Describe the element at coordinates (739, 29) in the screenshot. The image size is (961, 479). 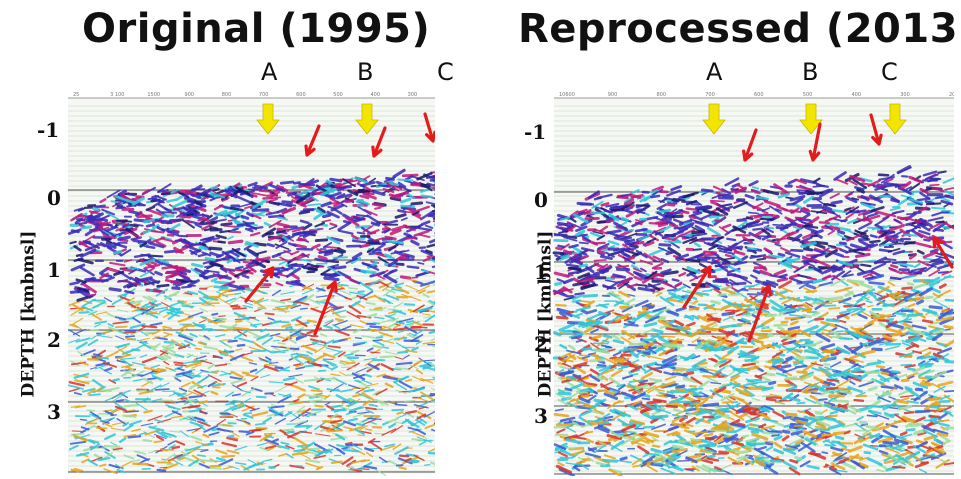
I see `title-reprocessed: Reprocessed (2013)` at that location.